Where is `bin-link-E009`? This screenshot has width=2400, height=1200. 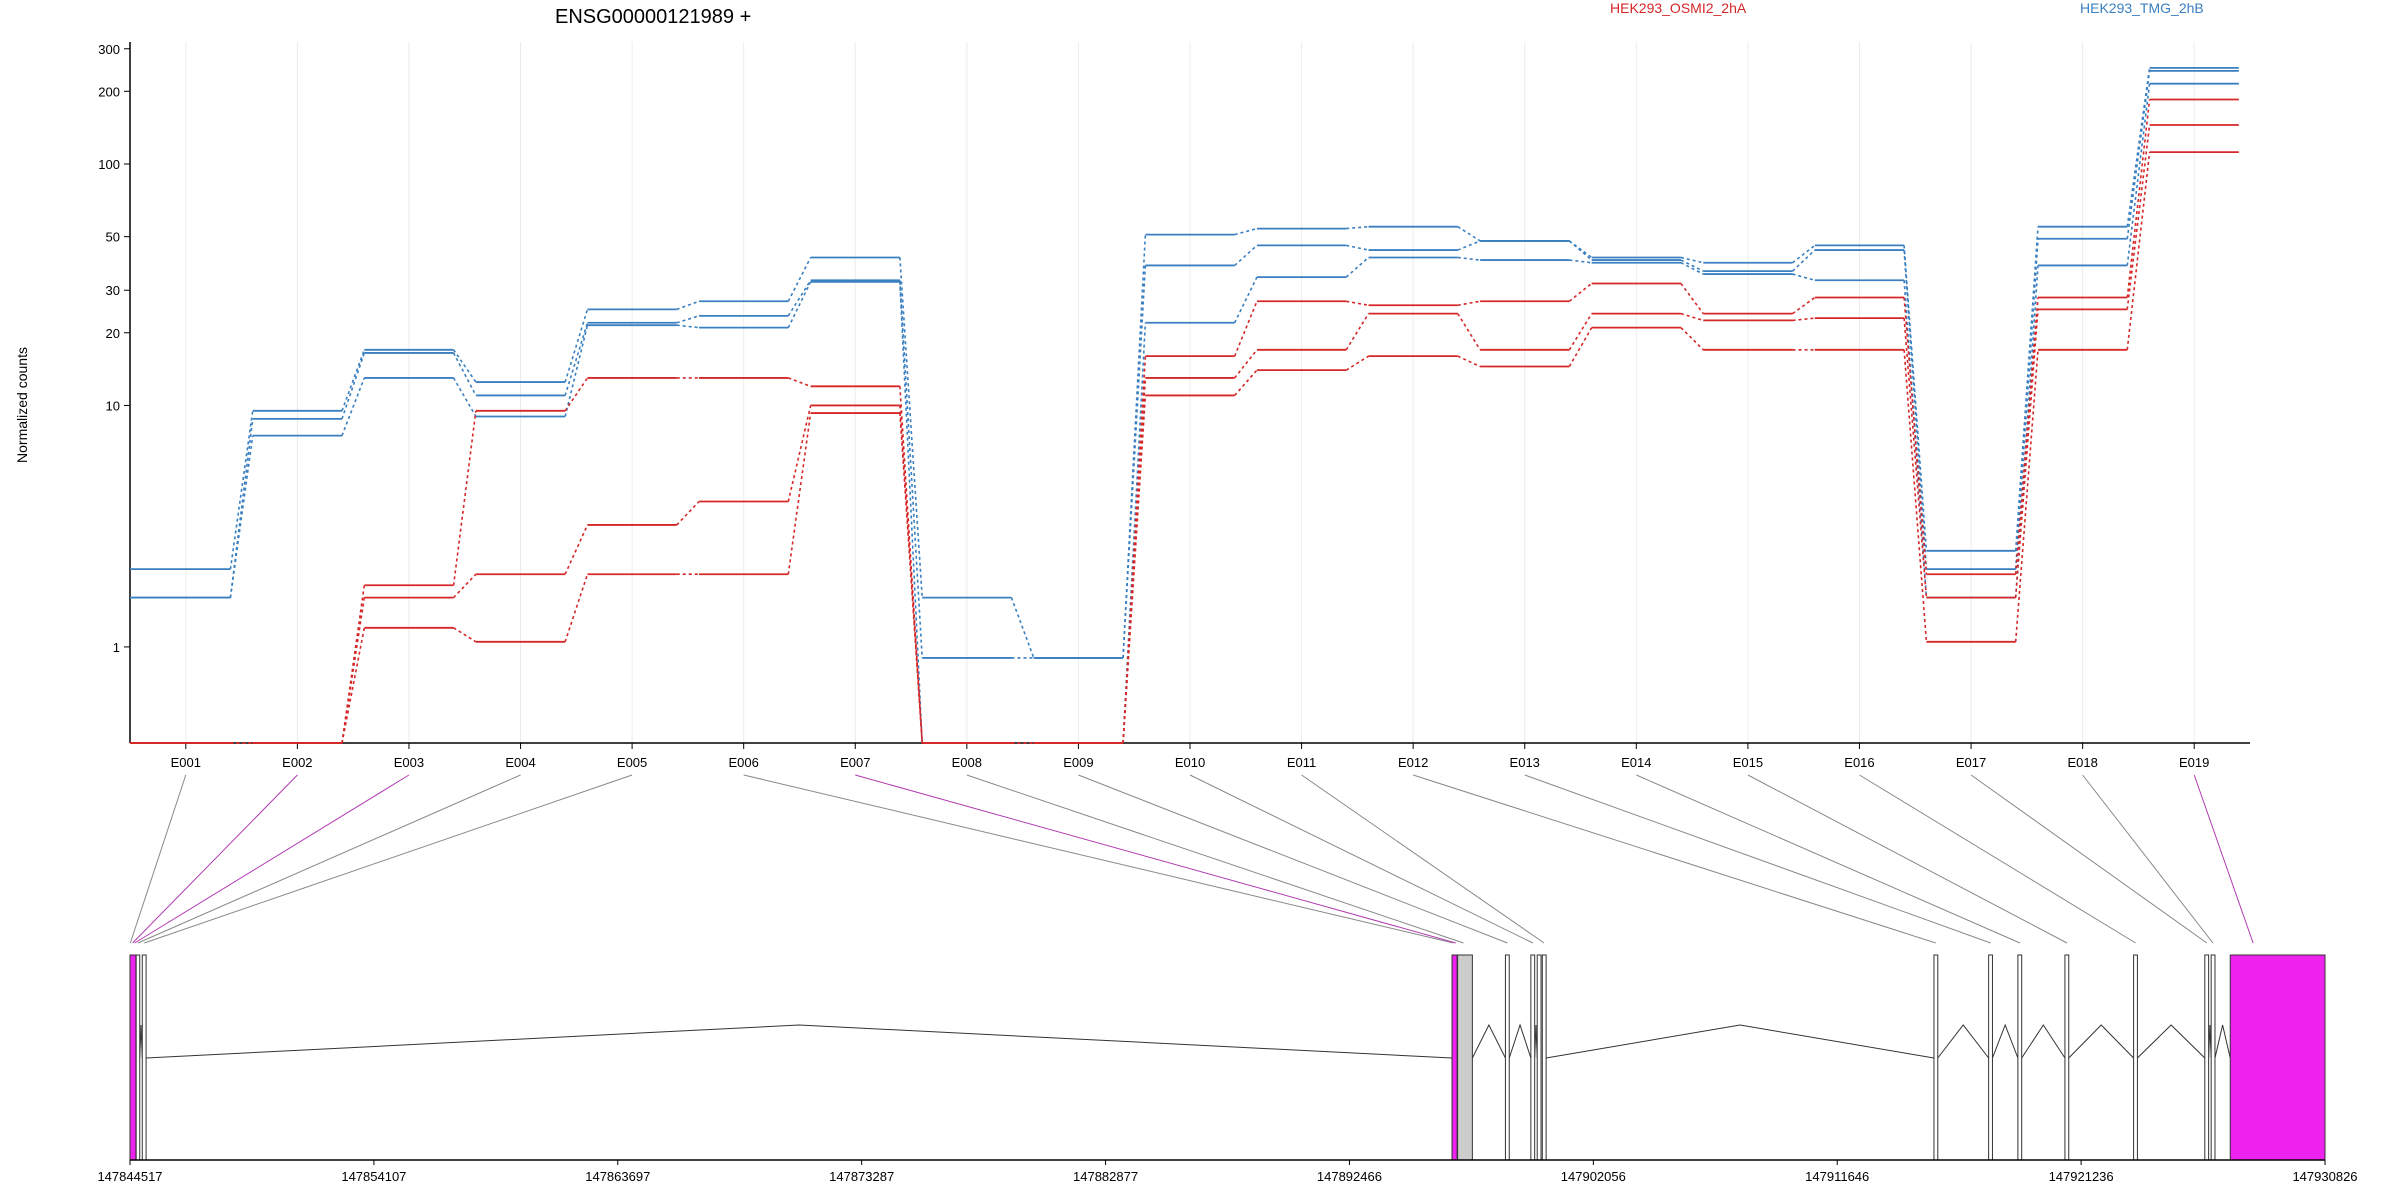 bin-link-E009 is located at coordinates (1293, 859).